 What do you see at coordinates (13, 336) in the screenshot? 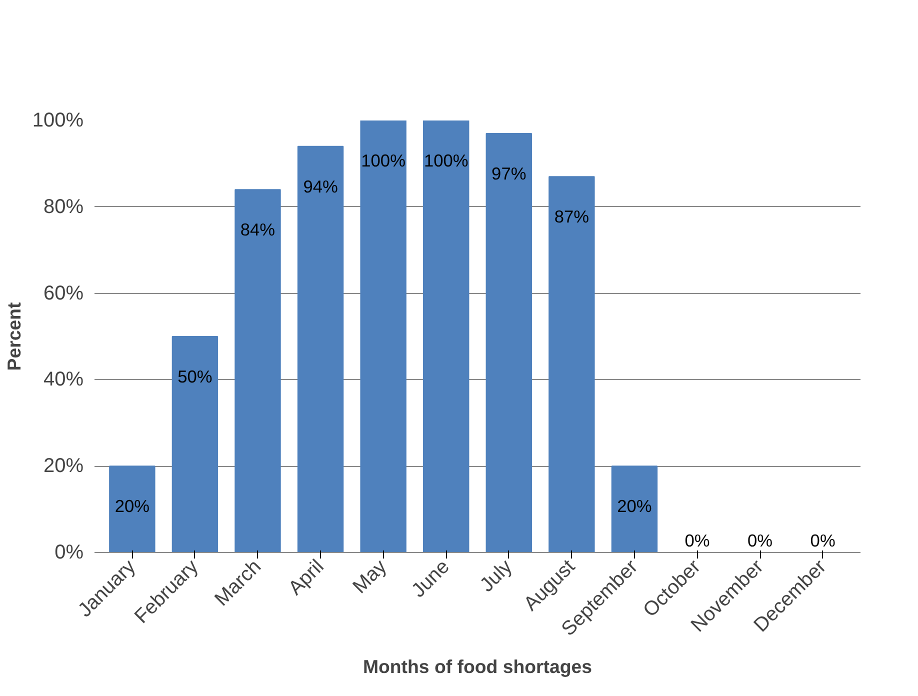
I see `y-axis-title: Percent` at bounding box center [13, 336].